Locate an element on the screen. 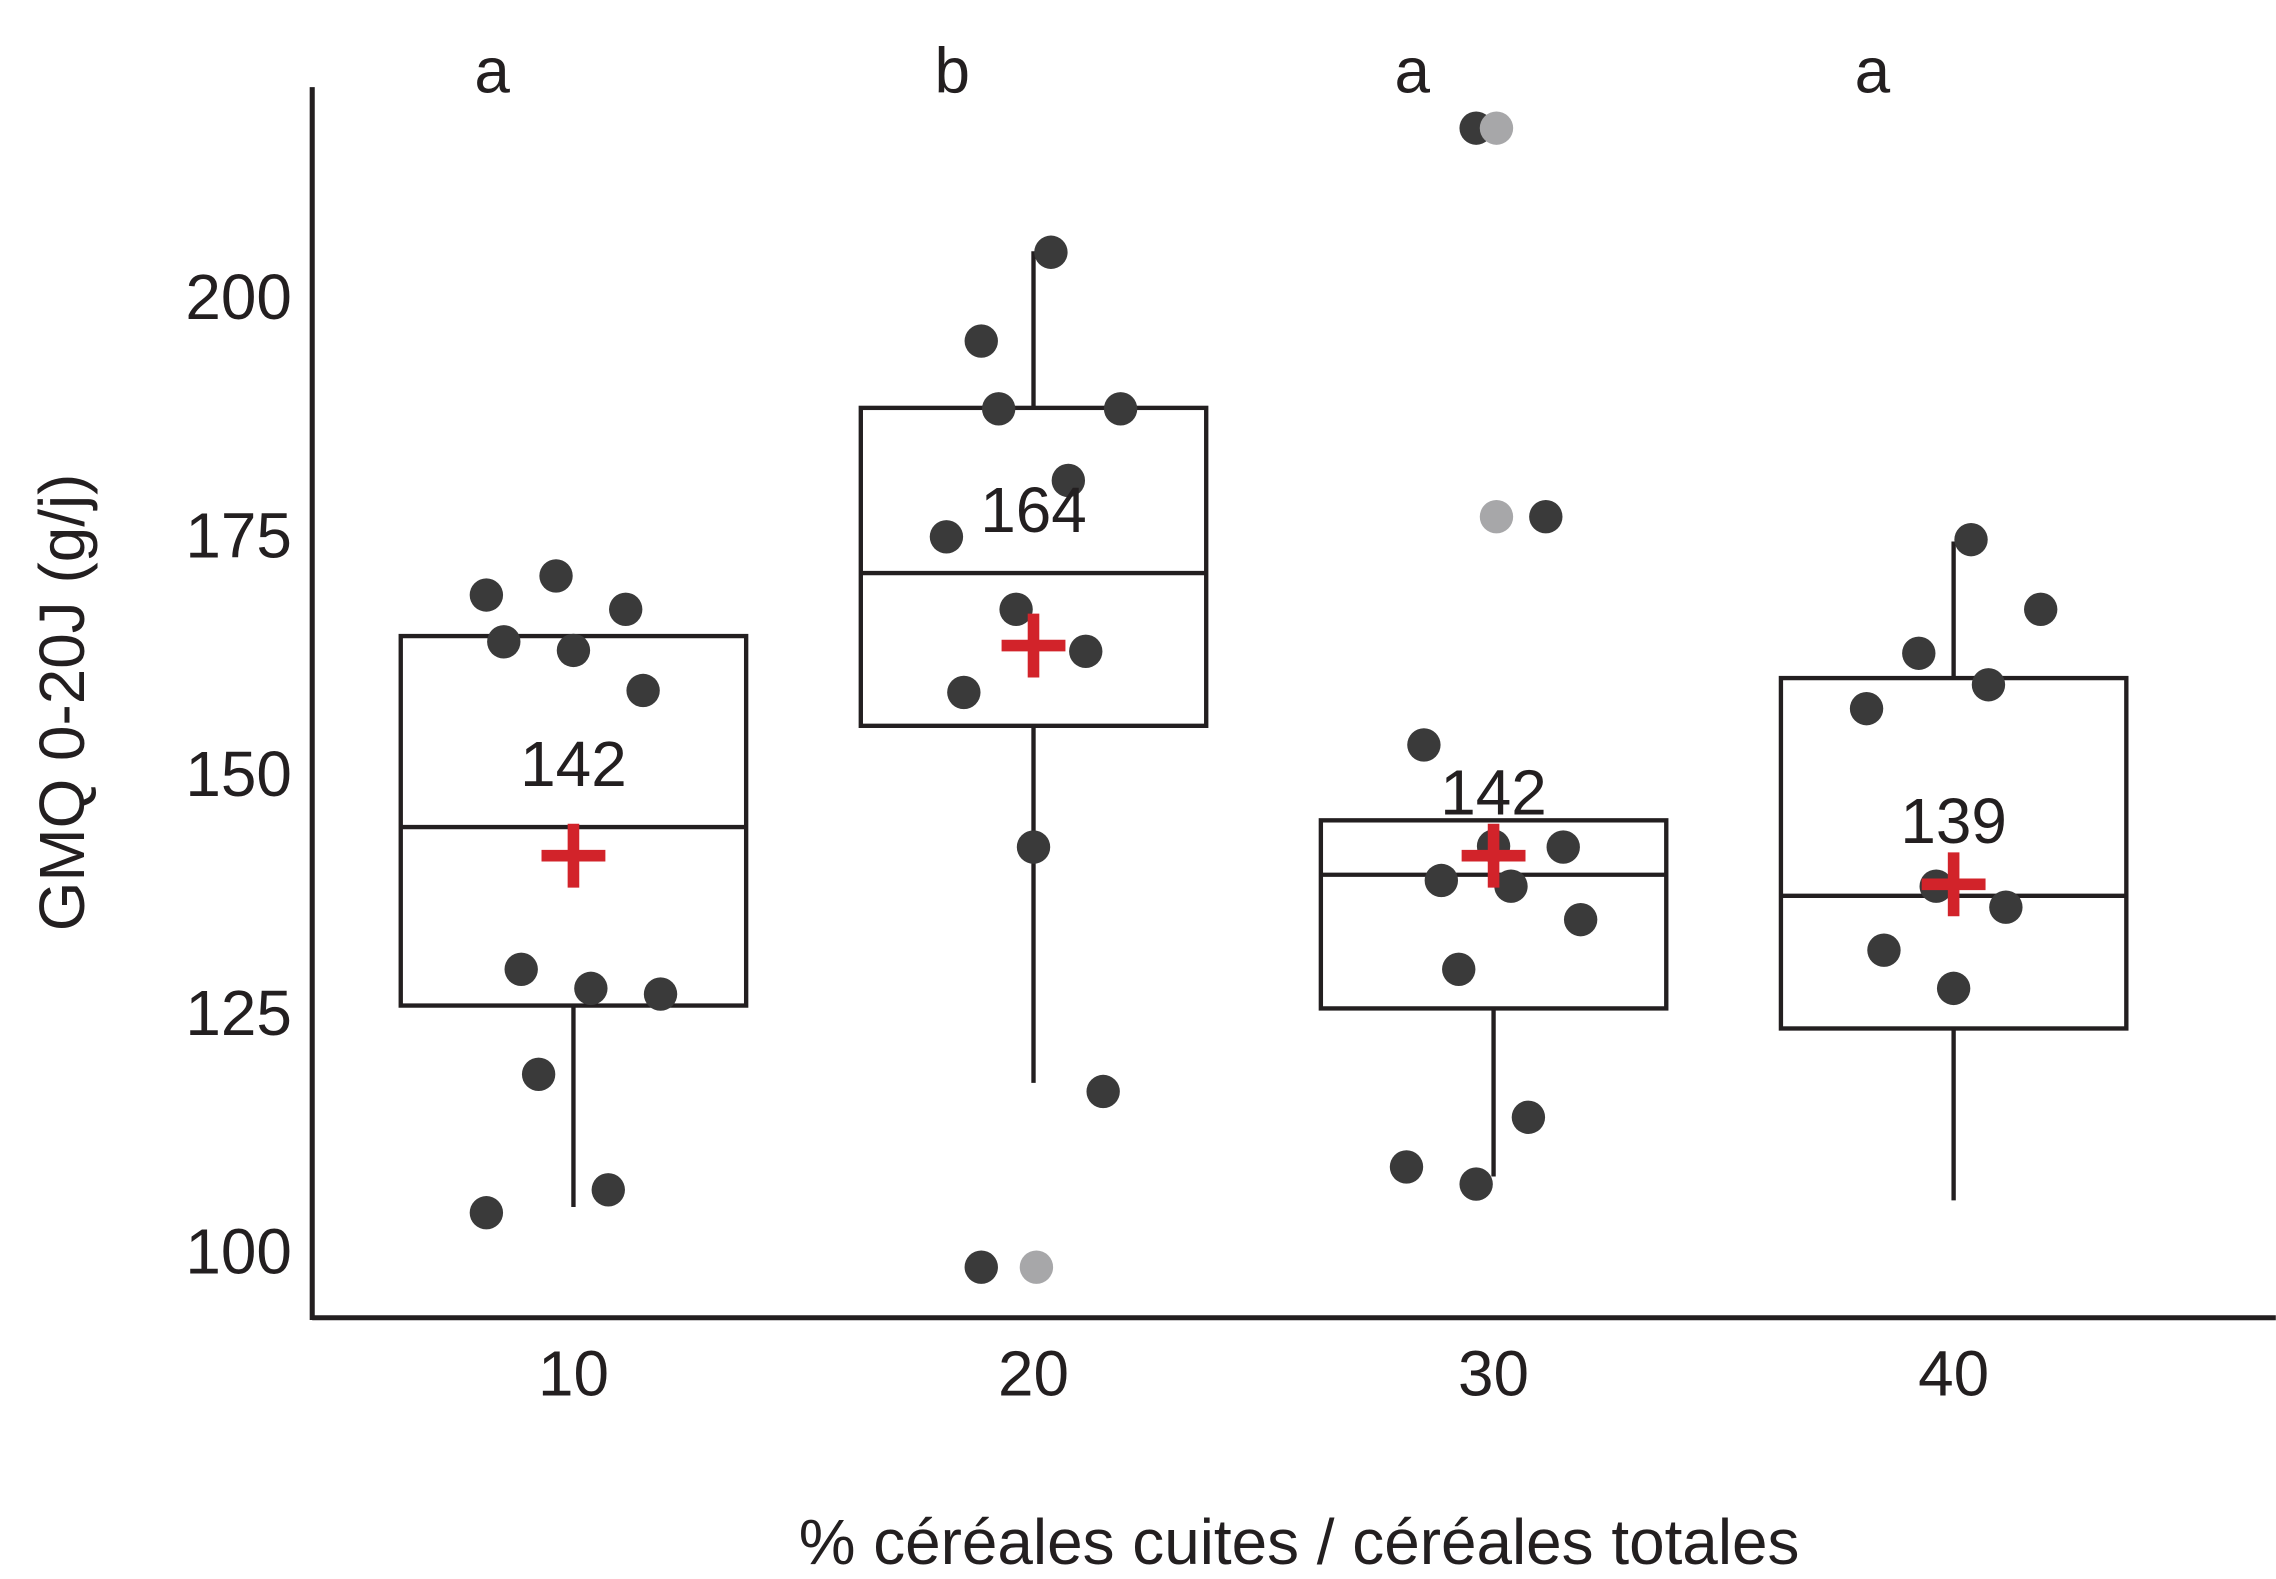 The image size is (2276, 1579). y-tick-label: 150 is located at coordinates (238, 774).